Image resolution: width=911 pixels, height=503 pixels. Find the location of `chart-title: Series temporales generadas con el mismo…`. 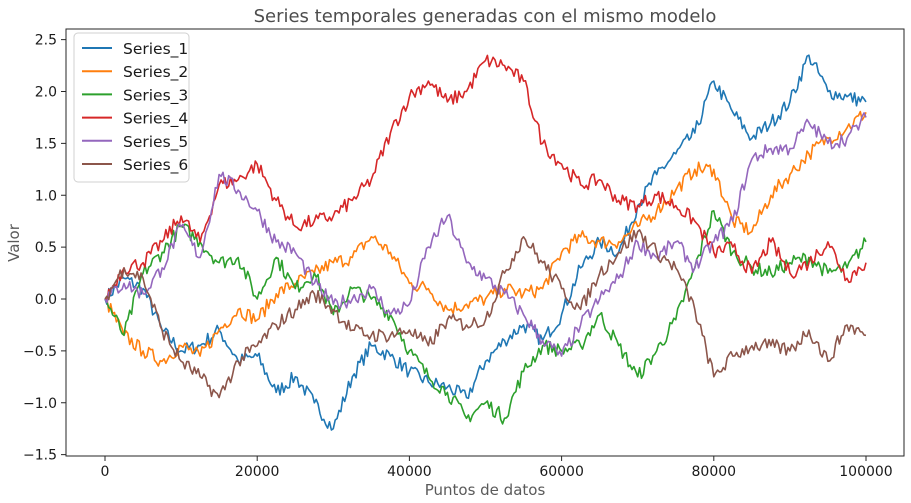

chart-title: Series temporales generadas con el mismo… is located at coordinates (485, 16).